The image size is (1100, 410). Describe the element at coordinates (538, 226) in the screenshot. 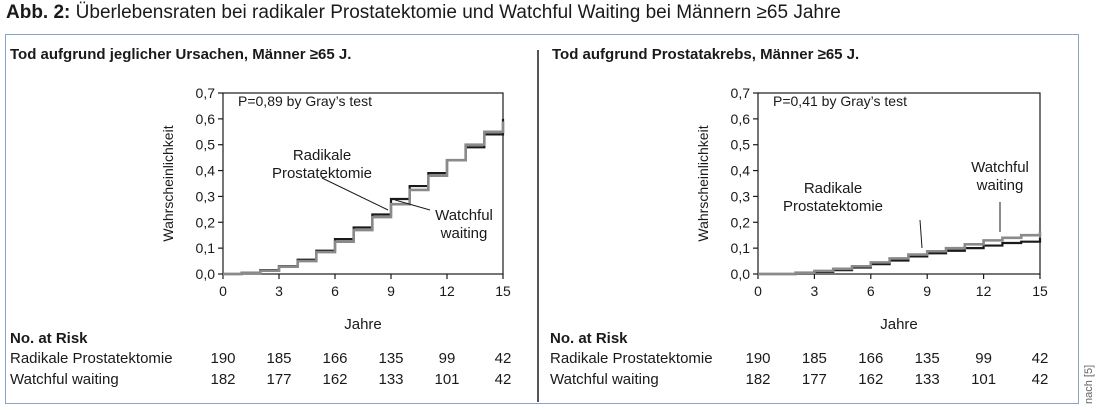

I see `panel-divider` at that location.